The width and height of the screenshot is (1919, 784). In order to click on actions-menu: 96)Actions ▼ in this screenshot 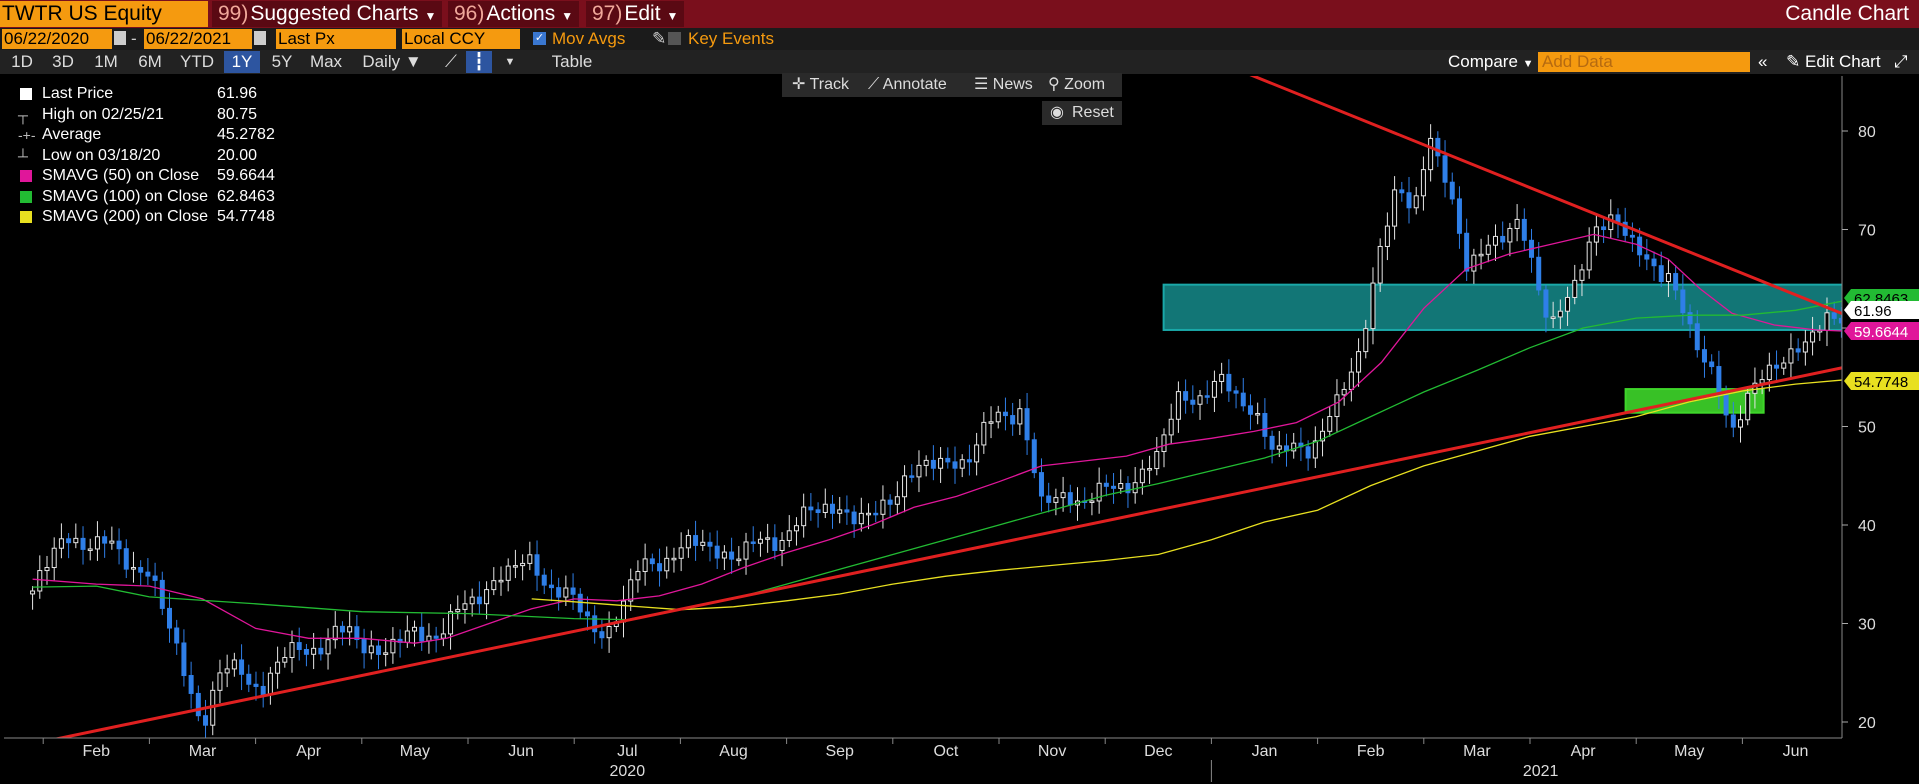, I will do `click(514, 14)`.